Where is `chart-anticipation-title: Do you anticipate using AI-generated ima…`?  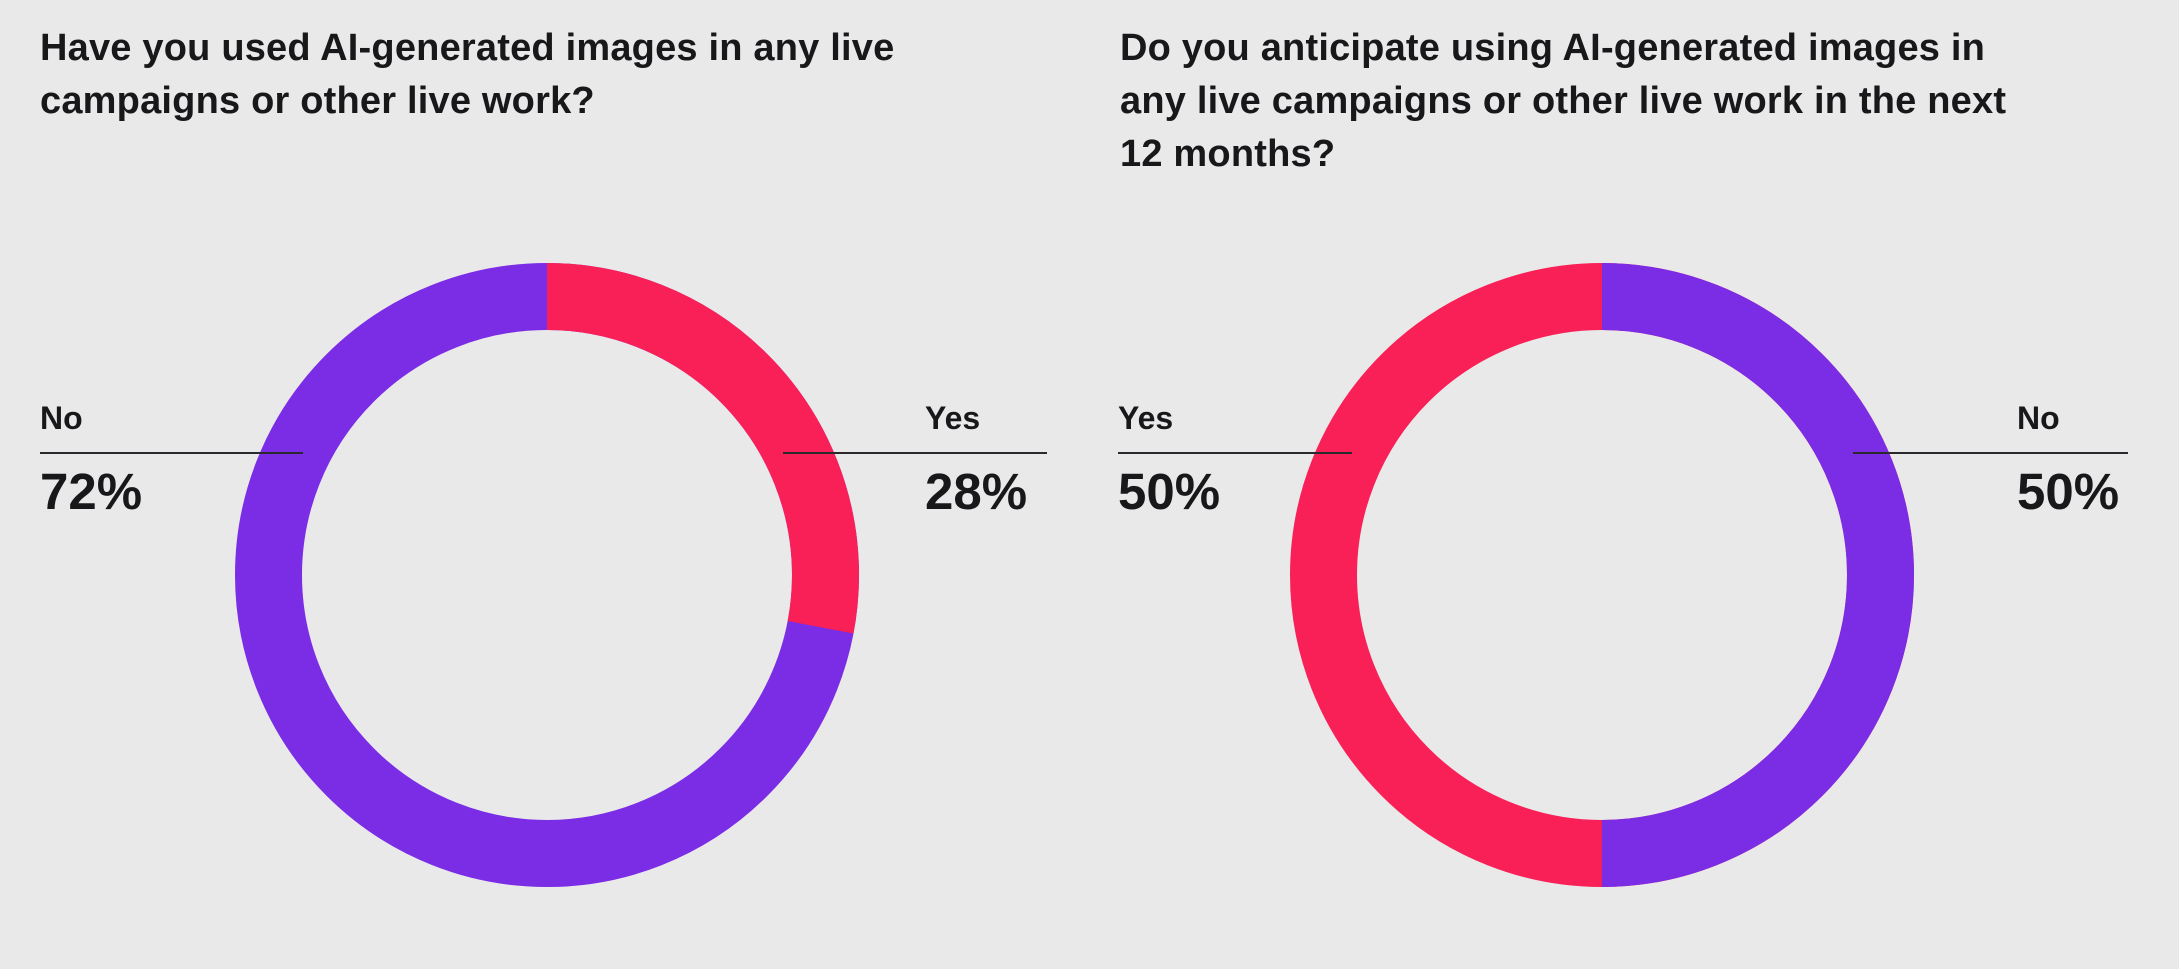 chart-anticipation-title: Do you anticipate using AI-generated ima… is located at coordinates (1563, 101).